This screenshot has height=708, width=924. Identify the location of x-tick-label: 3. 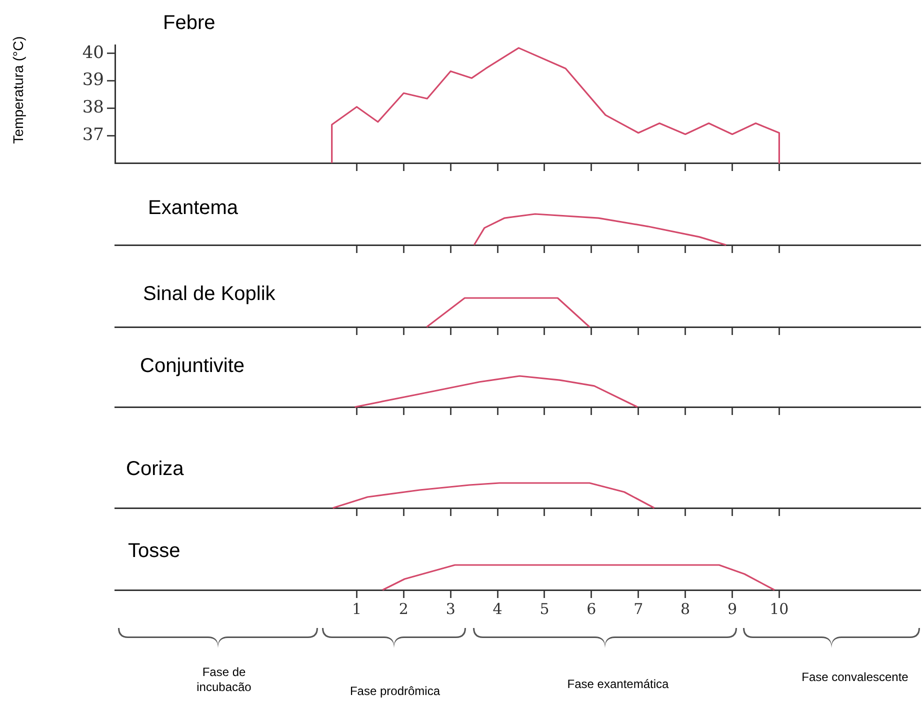
(451, 609).